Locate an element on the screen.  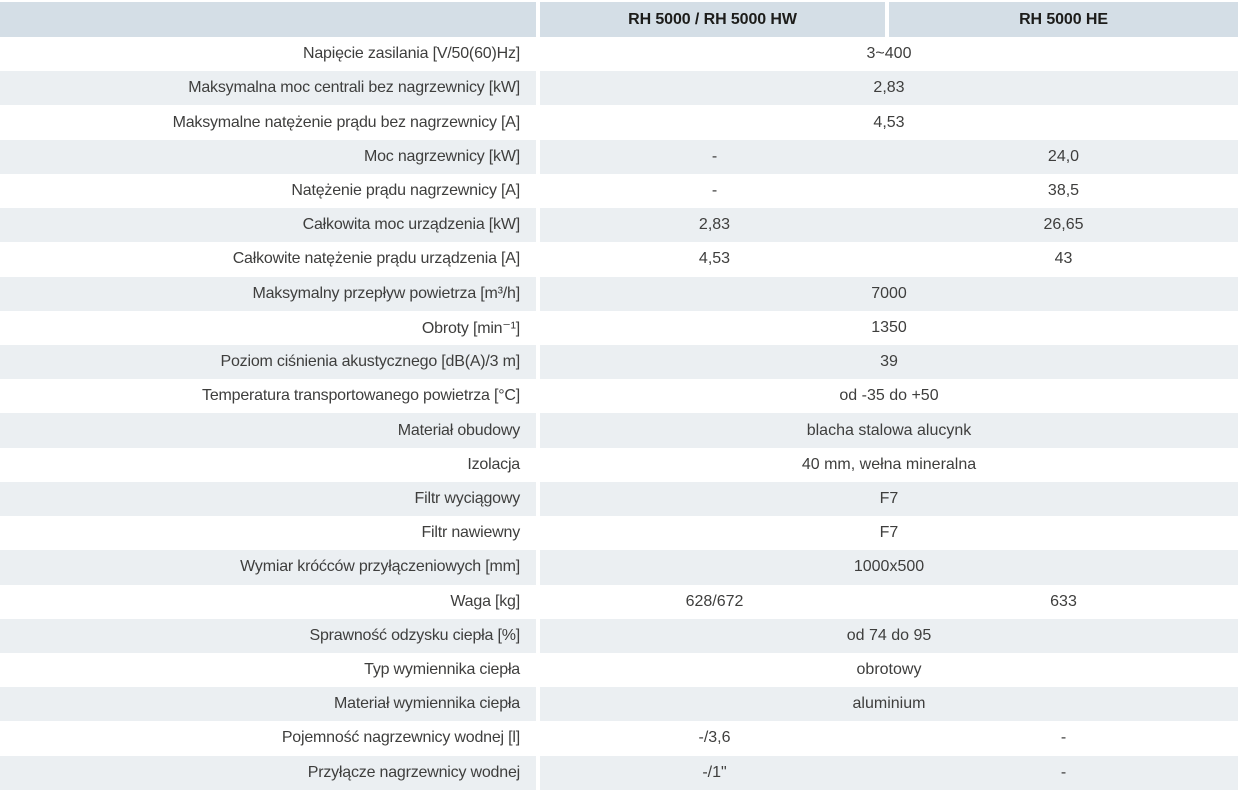
table-row: Materiał obudowy blacha stalowa alucynk is located at coordinates (619, 430).